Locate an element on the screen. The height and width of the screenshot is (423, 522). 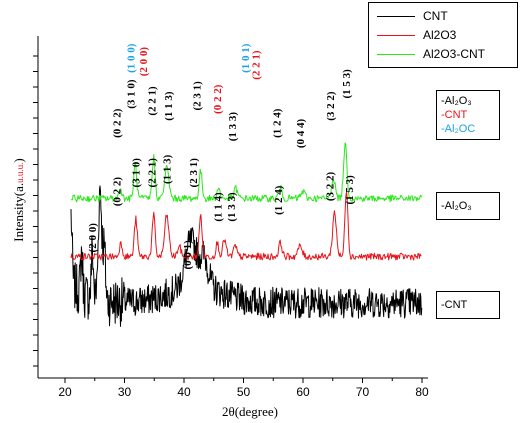
x-tick-label: 40 is located at coordinates (184, 392).